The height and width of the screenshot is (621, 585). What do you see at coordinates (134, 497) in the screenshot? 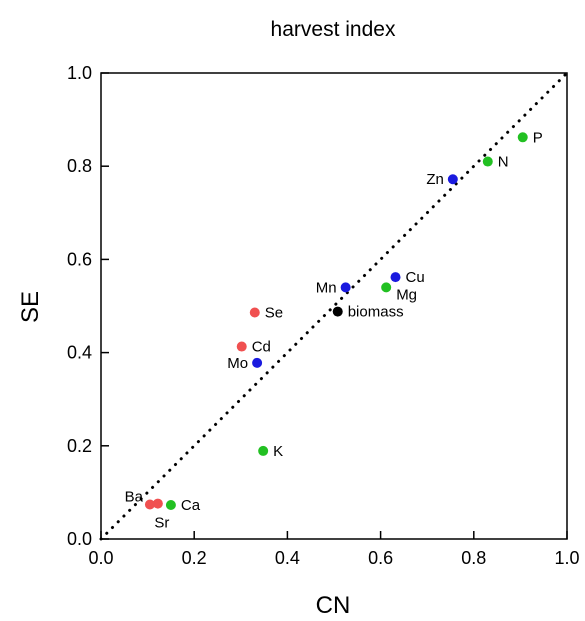
I see `point-label-ba: Ba` at bounding box center [134, 497].